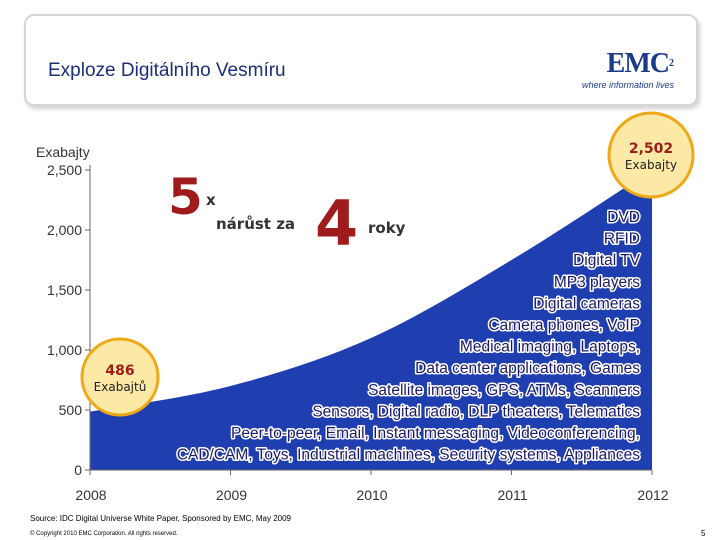 This screenshot has height=540, width=720. I want to click on application-label: Digital TV, so click(607, 260).